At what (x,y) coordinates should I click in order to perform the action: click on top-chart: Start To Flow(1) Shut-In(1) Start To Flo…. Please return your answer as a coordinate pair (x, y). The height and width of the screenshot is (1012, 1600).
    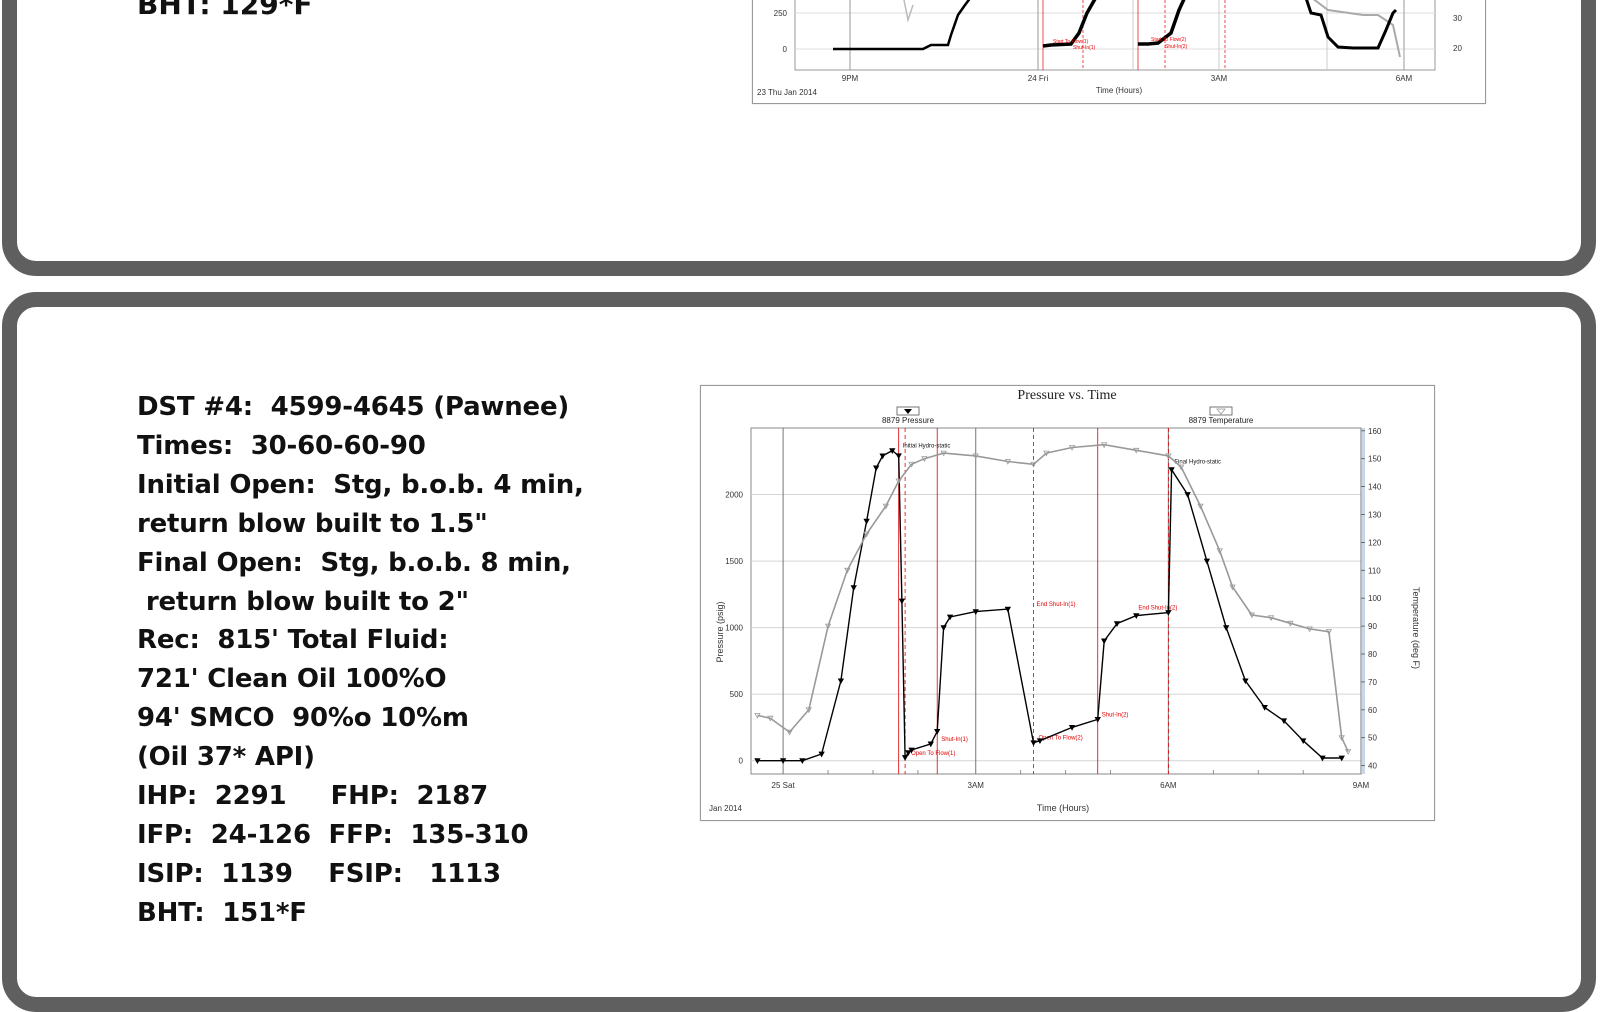
    Looking at the image, I should click on (1119, 52).